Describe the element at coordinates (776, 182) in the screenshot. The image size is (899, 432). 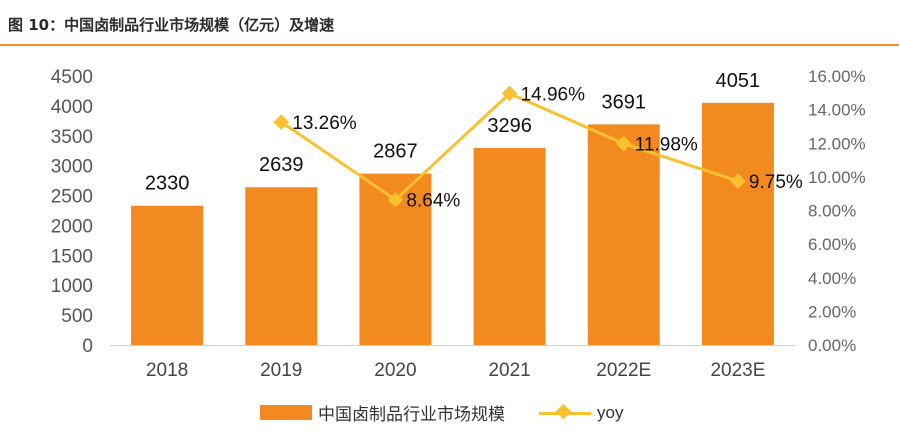
I see `yoy-value-label: 9.75%` at that location.